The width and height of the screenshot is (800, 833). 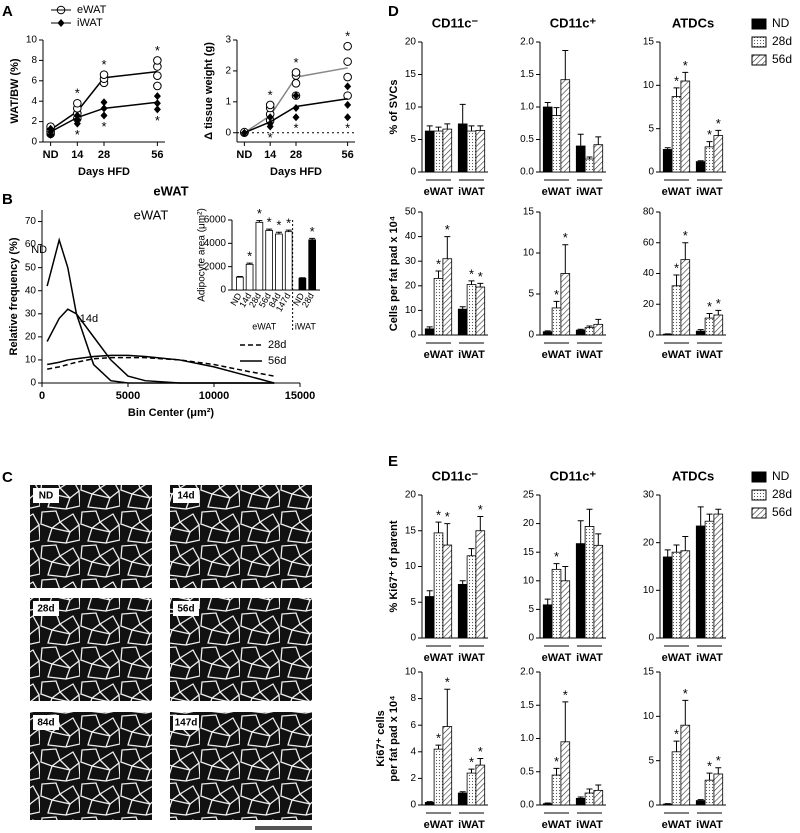 What do you see at coordinates (649, 542) in the screenshot?
I see `y-tick-label: 20` at bounding box center [649, 542].